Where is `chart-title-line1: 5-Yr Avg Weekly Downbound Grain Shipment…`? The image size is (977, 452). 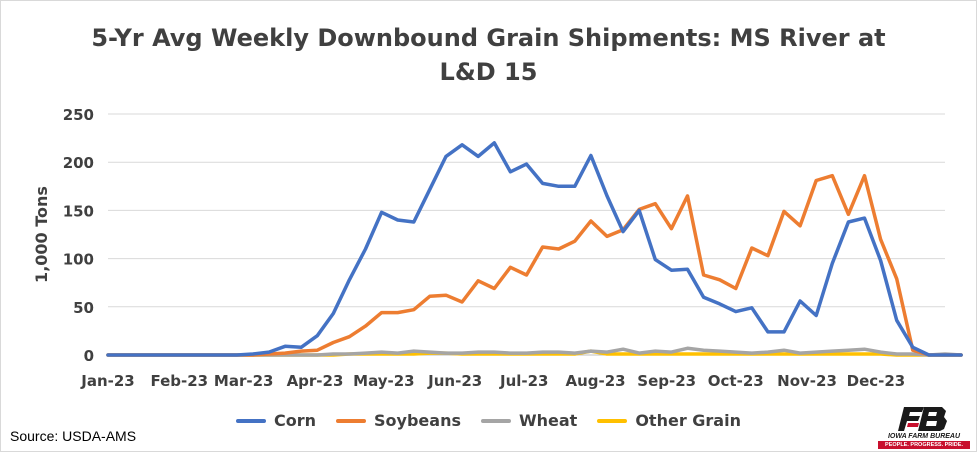 chart-title-line1: 5-Yr Avg Weekly Downbound Grain Shipment… is located at coordinates (488, 38).